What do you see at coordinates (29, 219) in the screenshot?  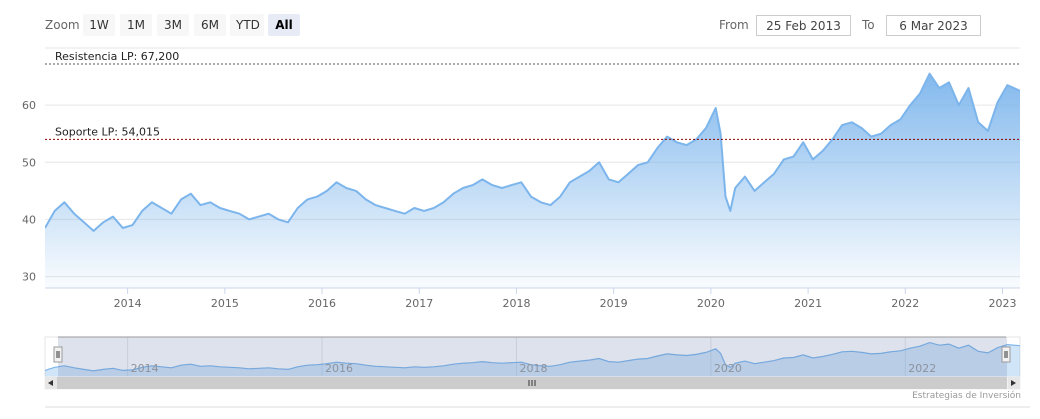 I see `y-tick-label: 40` at bounding box center [29, 219].